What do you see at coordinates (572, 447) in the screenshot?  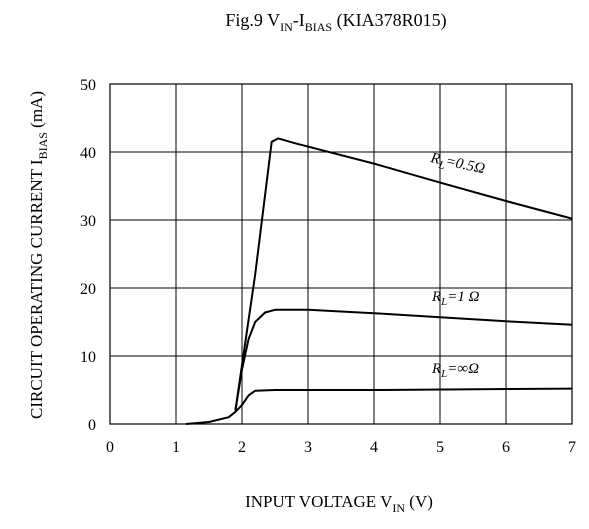 I see `x-tick-label: 7` at bounding box center [572, 447].